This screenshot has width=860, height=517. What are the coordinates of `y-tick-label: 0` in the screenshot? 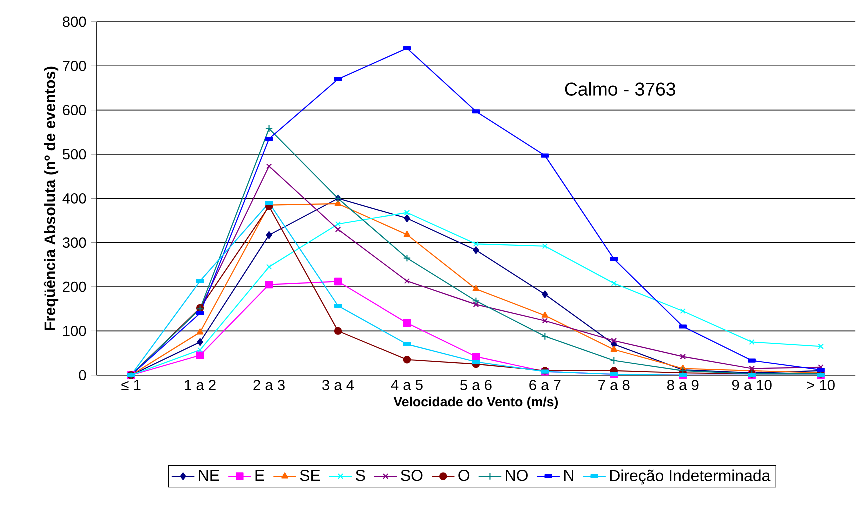 It's located at (82, 375).